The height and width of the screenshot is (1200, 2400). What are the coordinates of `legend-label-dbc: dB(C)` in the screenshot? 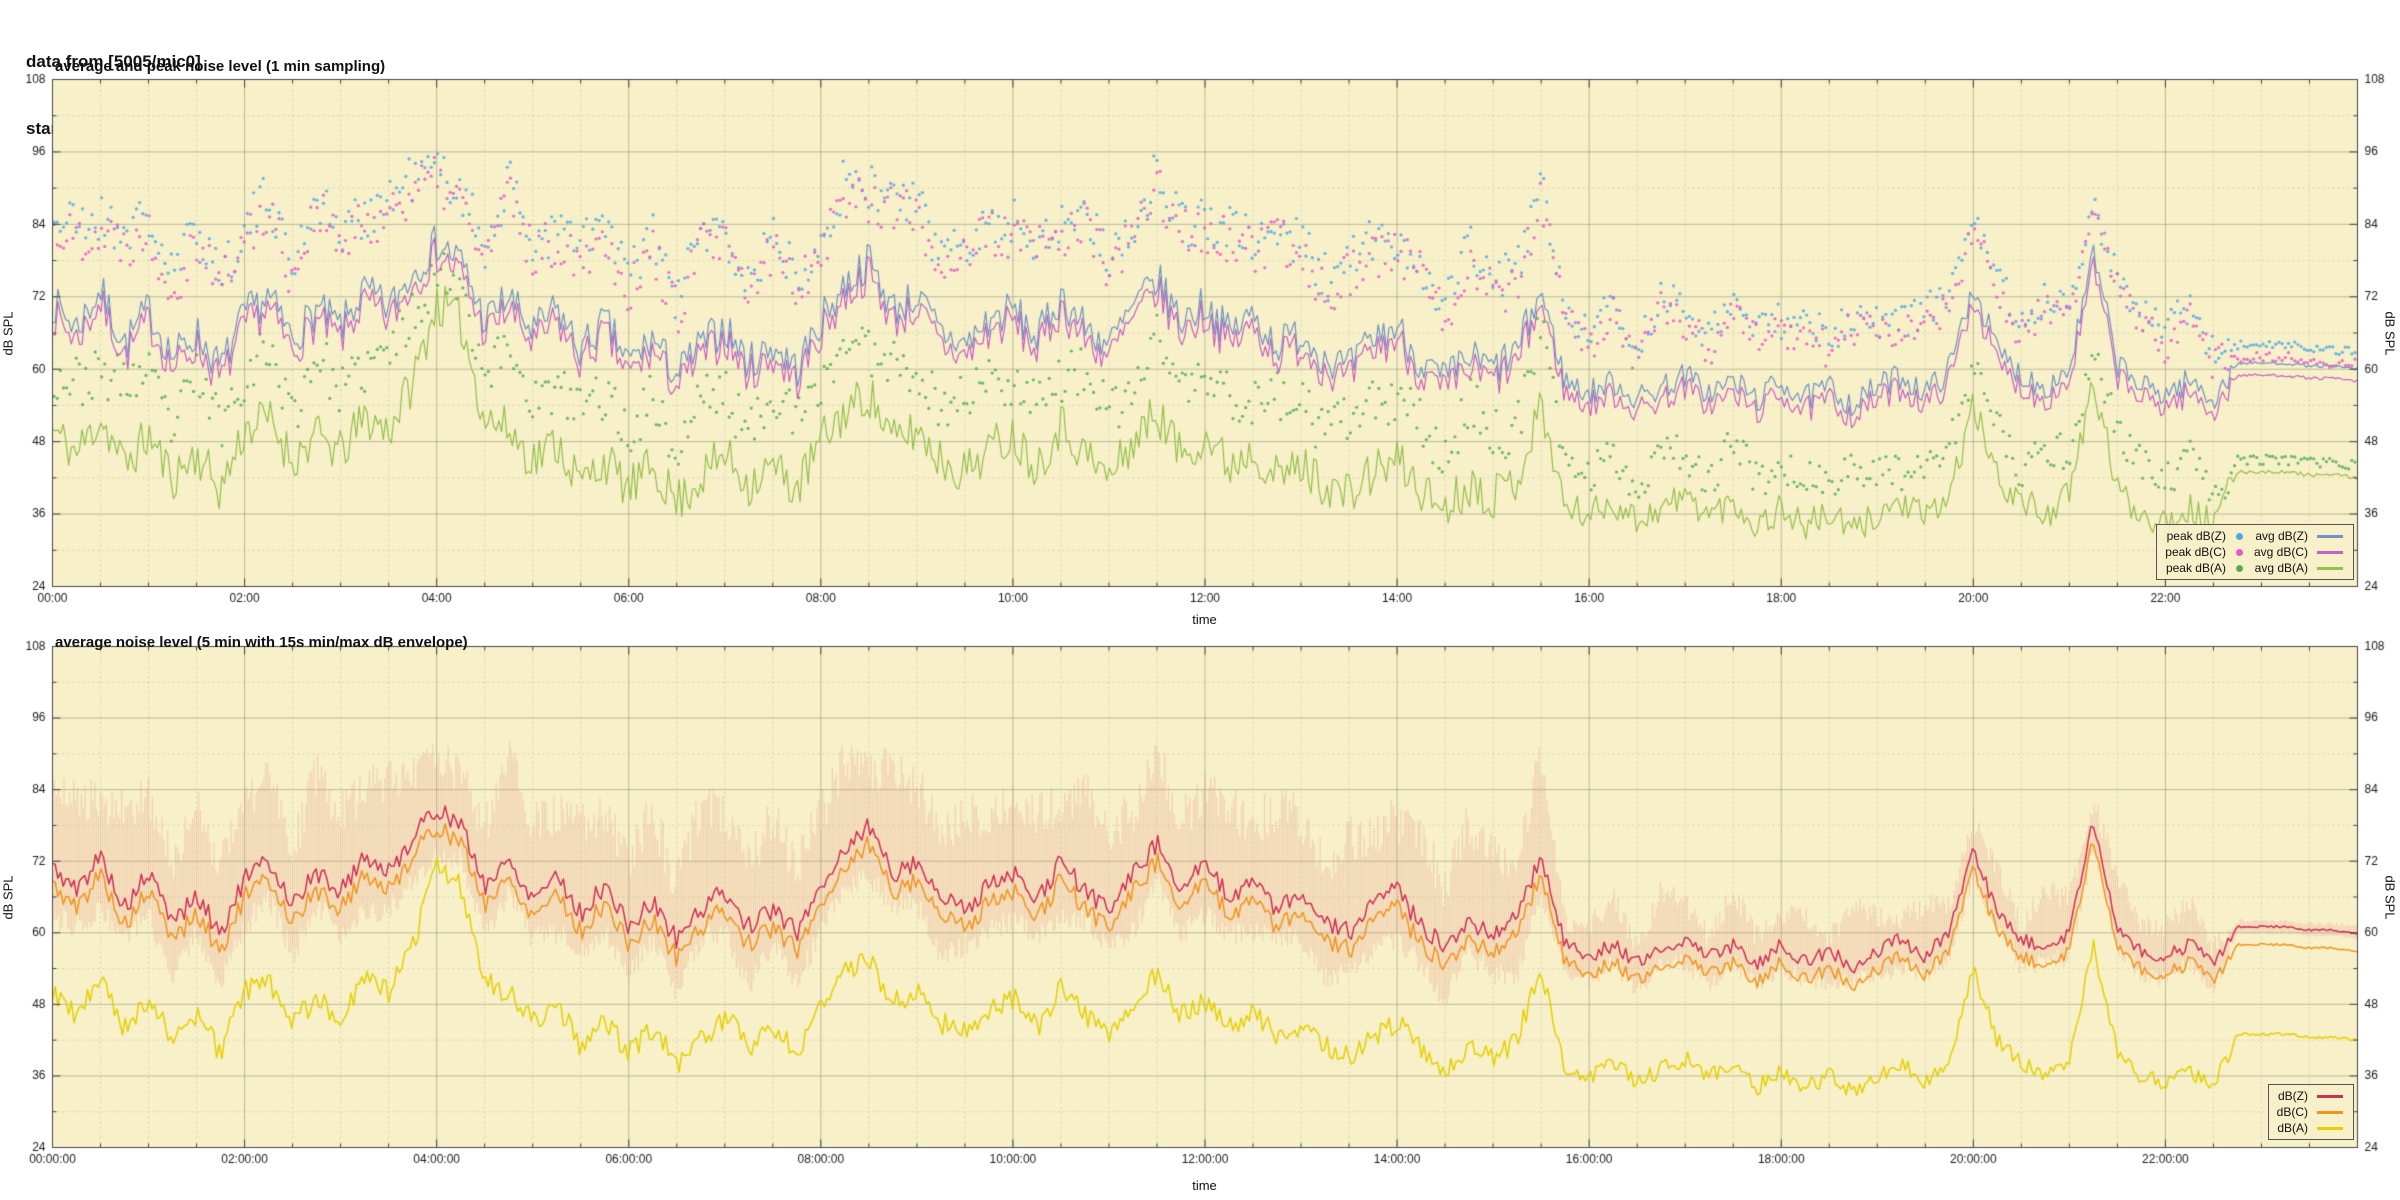 It's located at (2292, 1112).